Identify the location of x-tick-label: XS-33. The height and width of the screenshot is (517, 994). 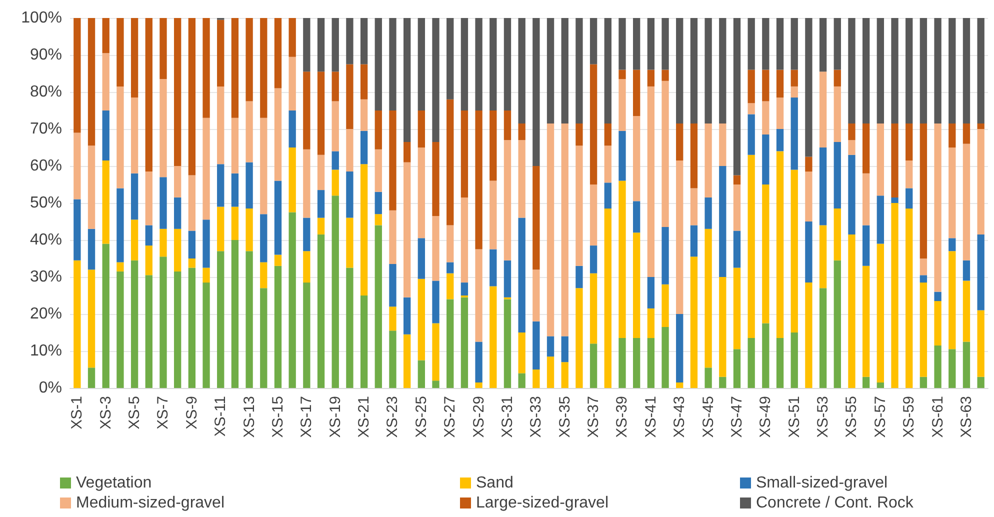
(536, 417).